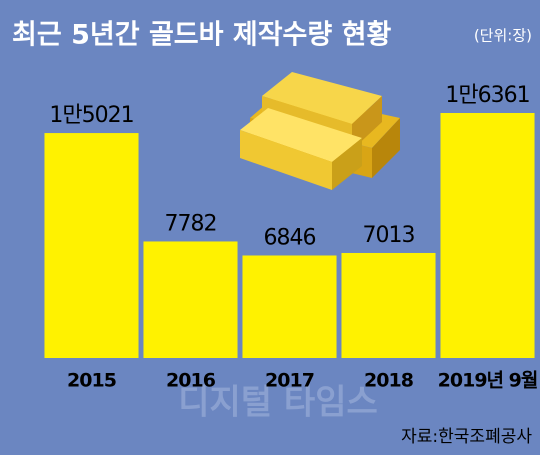  Describe the element at coordinates (487, 95) in the screenshot. I see `value-label: 1만6361` at that location.